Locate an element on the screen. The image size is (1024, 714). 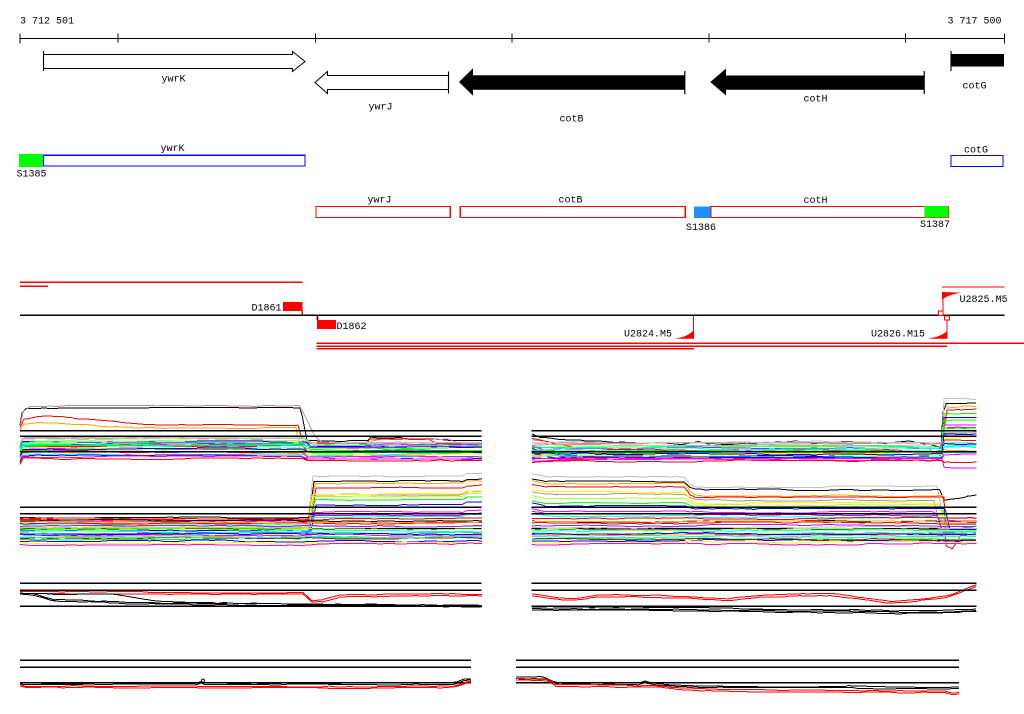
svg-text: 3 712 501 is located at coordinates (47, 22).